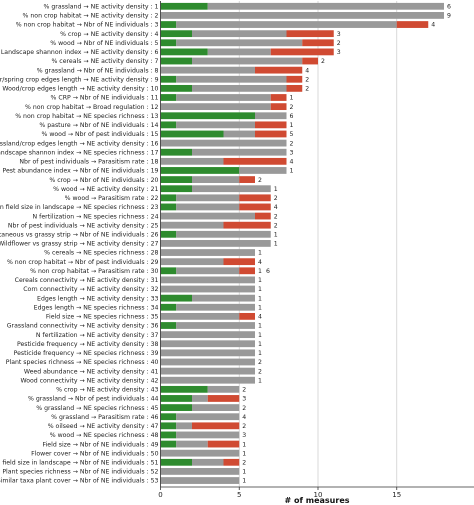 The height and width of the screenshot is (505, 474). I want to click on row-label: Field size → Nbr of NE individuals : 49, so click(100, 444).